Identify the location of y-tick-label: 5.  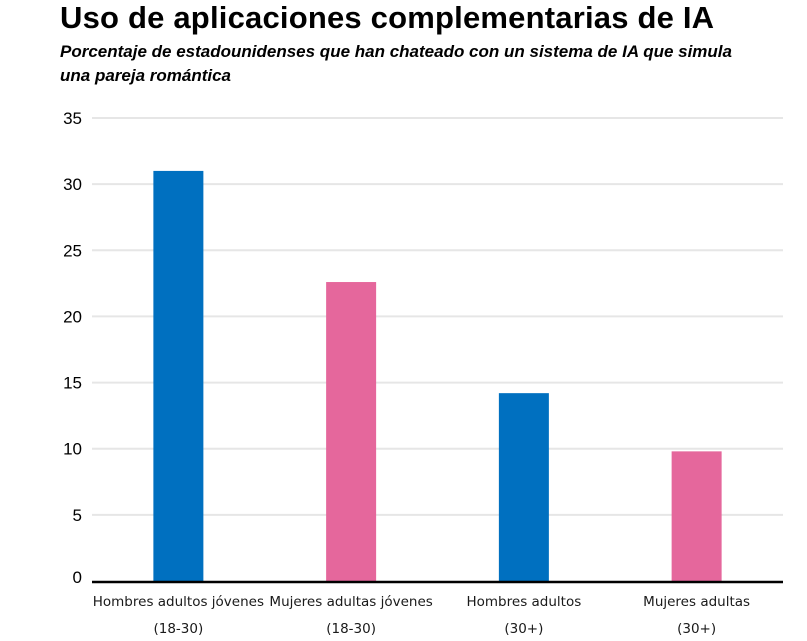
(77, 515).